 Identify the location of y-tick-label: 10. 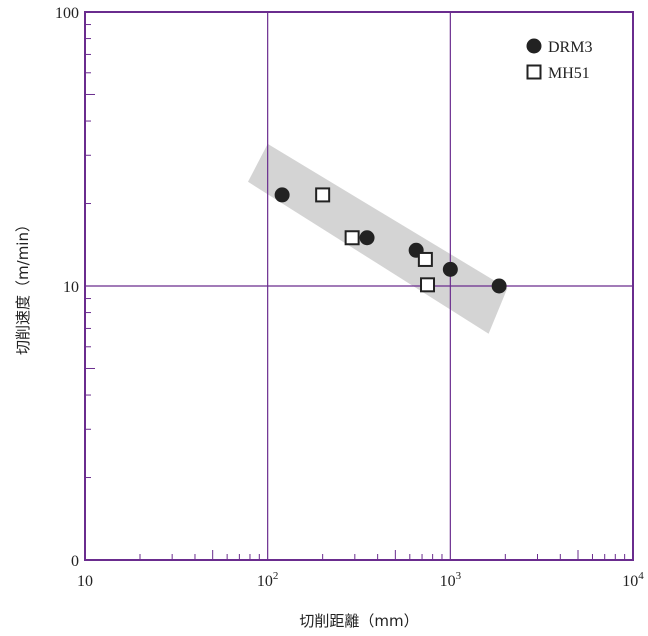
(71, 287).